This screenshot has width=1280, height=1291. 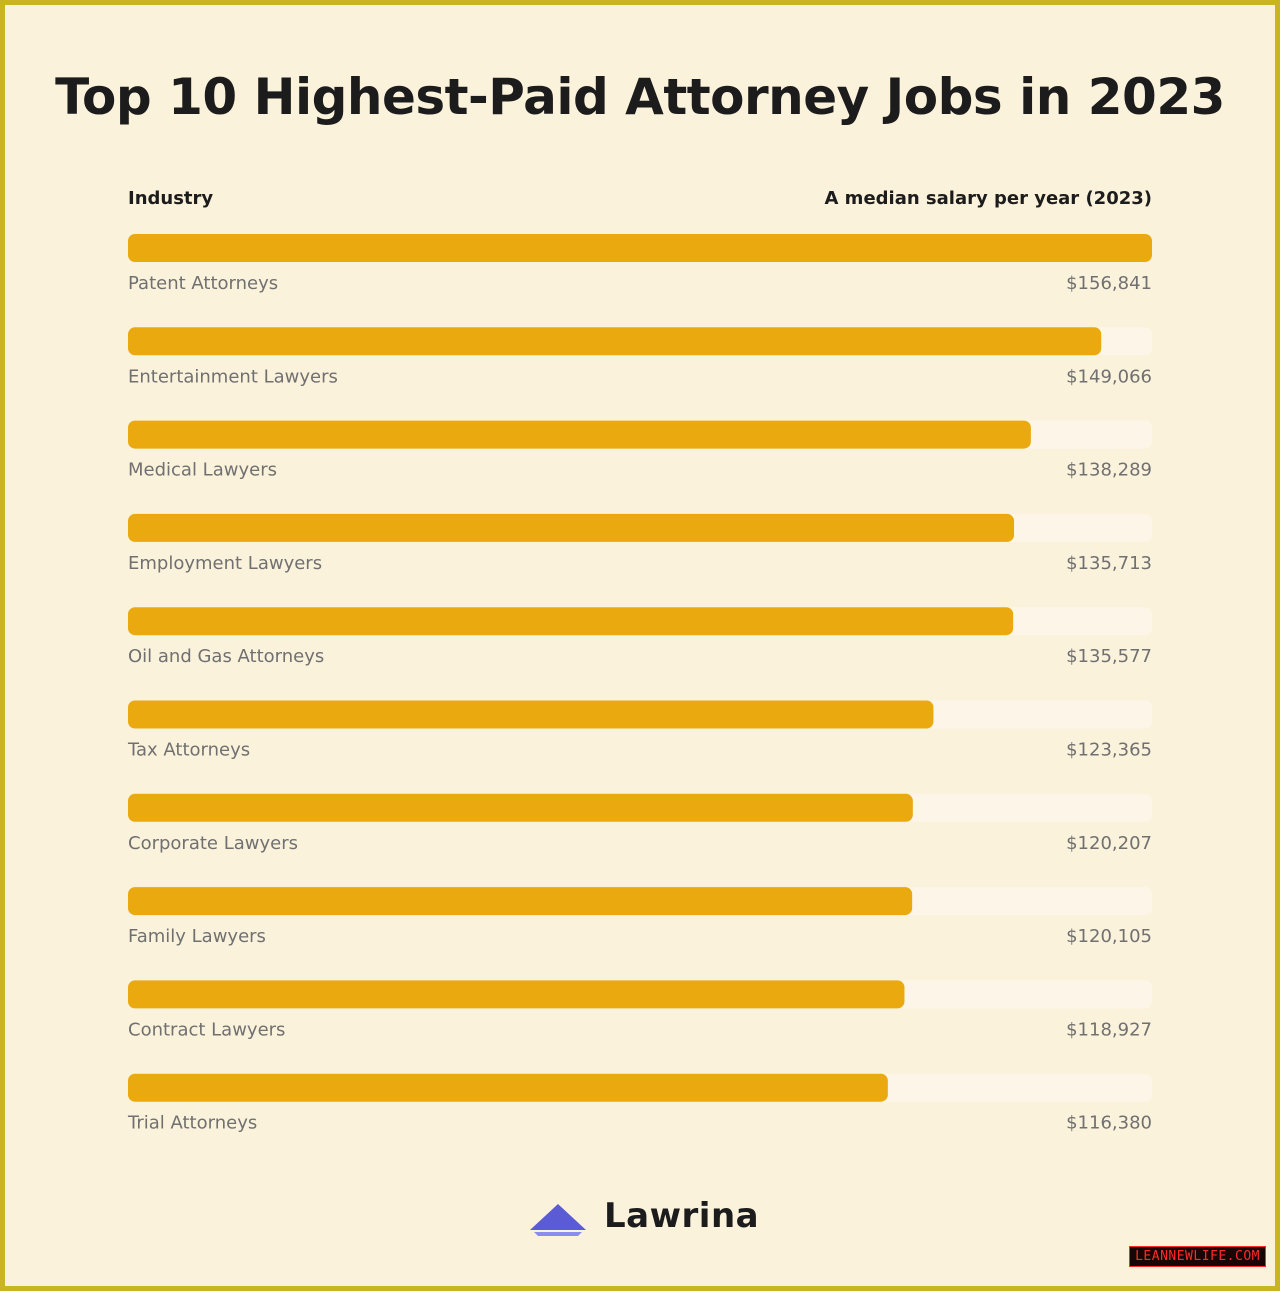 What do you see at coordinates (640, 637) in the screenshot?
I see `bar-row: Oil and Gas Attorneys $135,577` at bounding box center [640, 637].